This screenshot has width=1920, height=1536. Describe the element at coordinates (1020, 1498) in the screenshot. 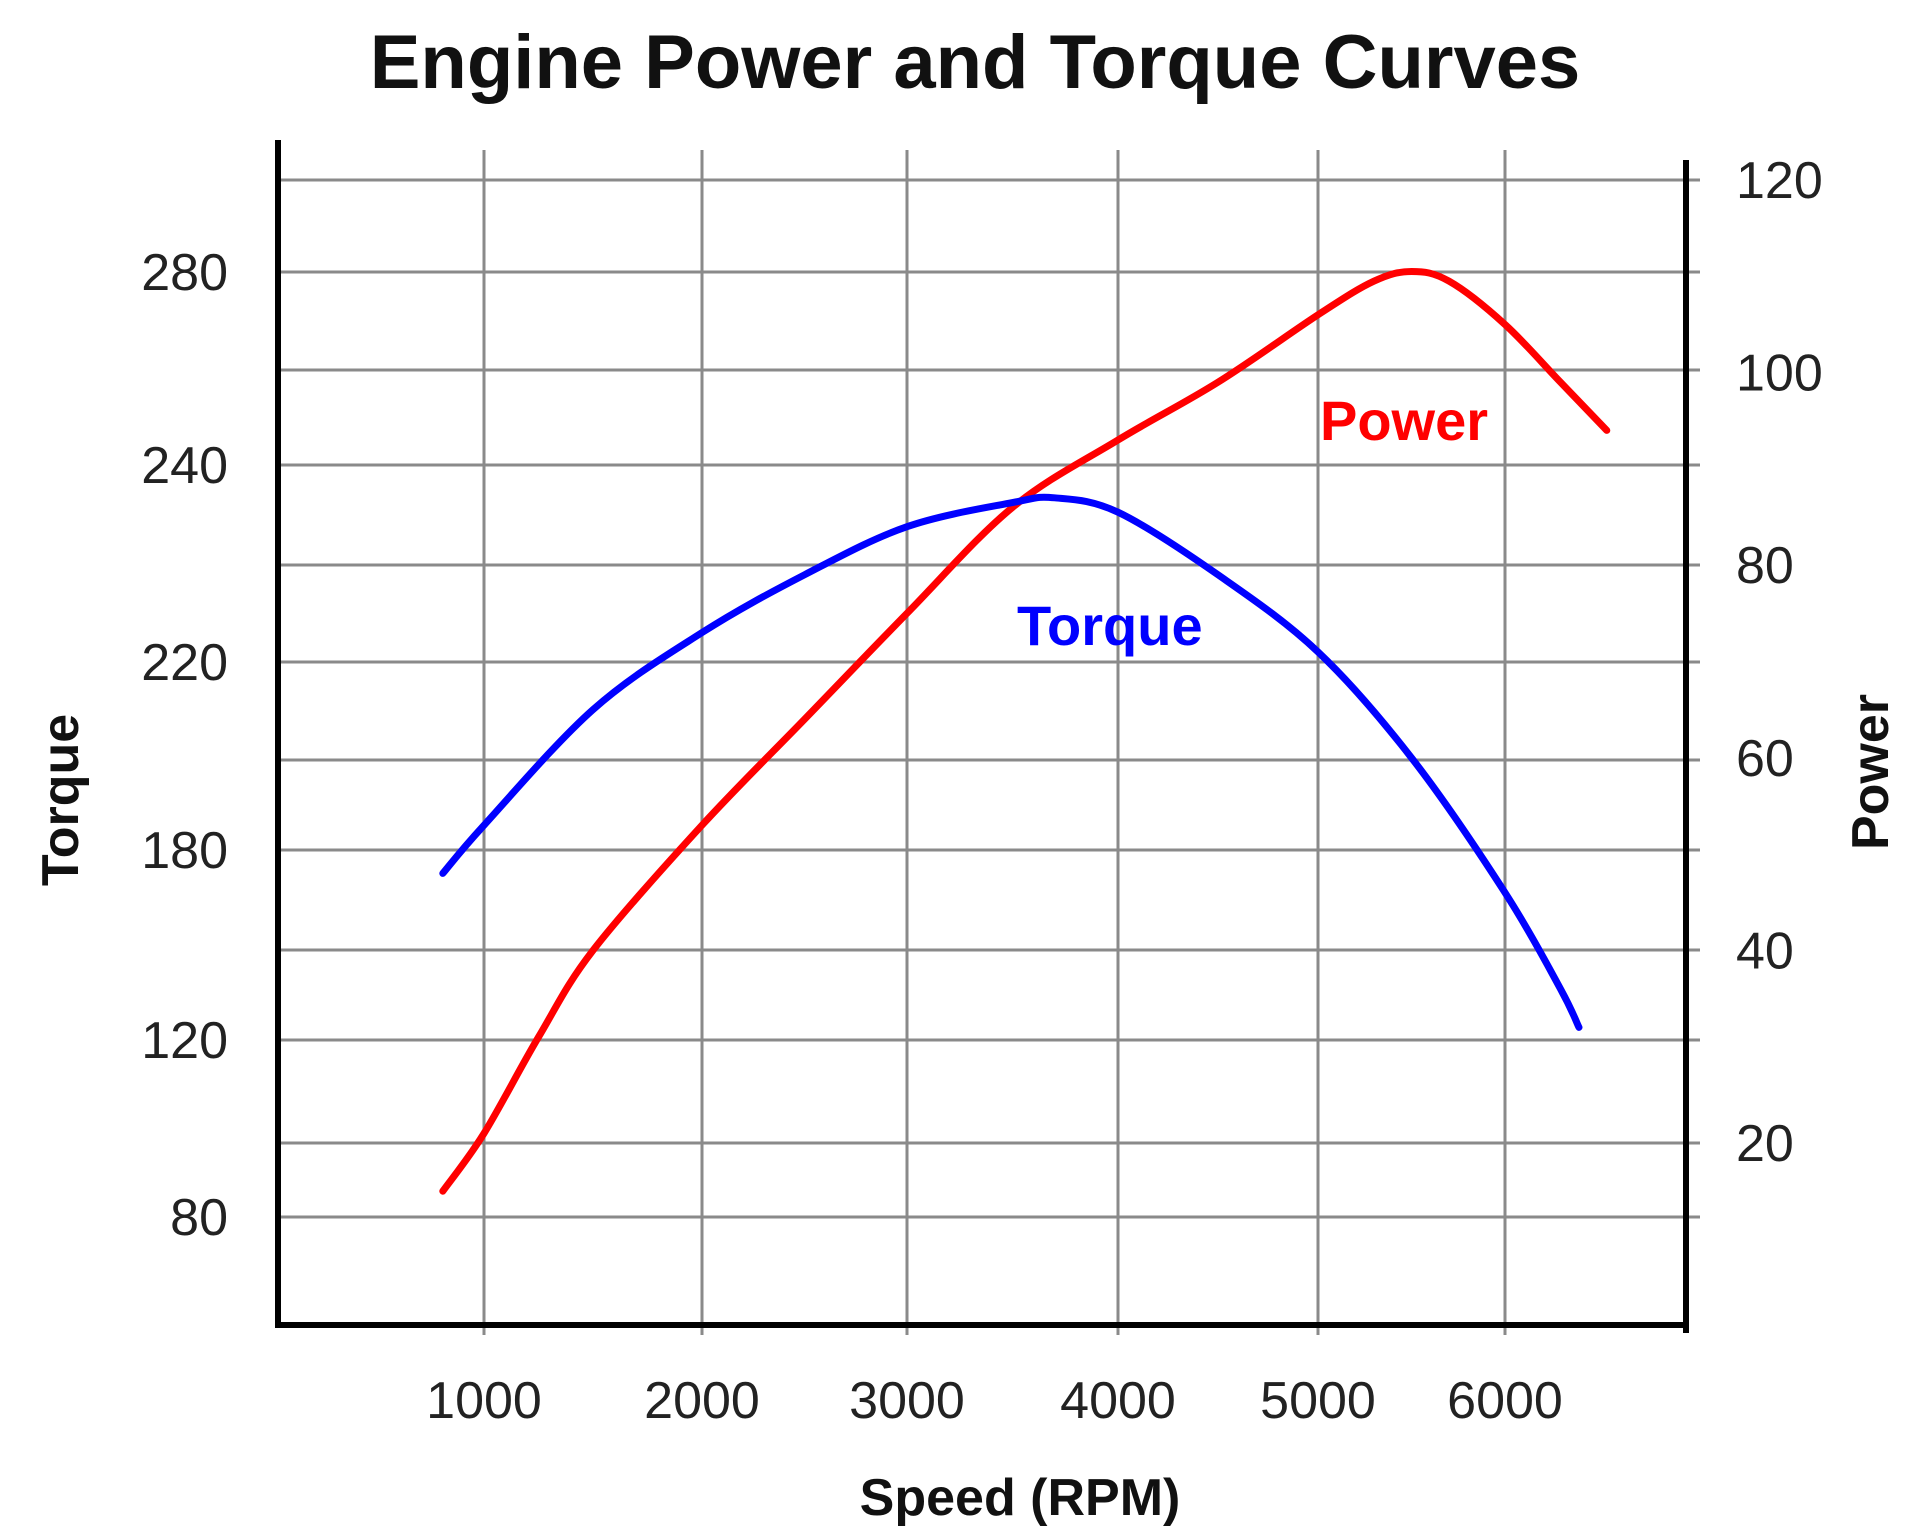

I see `x-axis-label: Speed (RPM)` at that location.